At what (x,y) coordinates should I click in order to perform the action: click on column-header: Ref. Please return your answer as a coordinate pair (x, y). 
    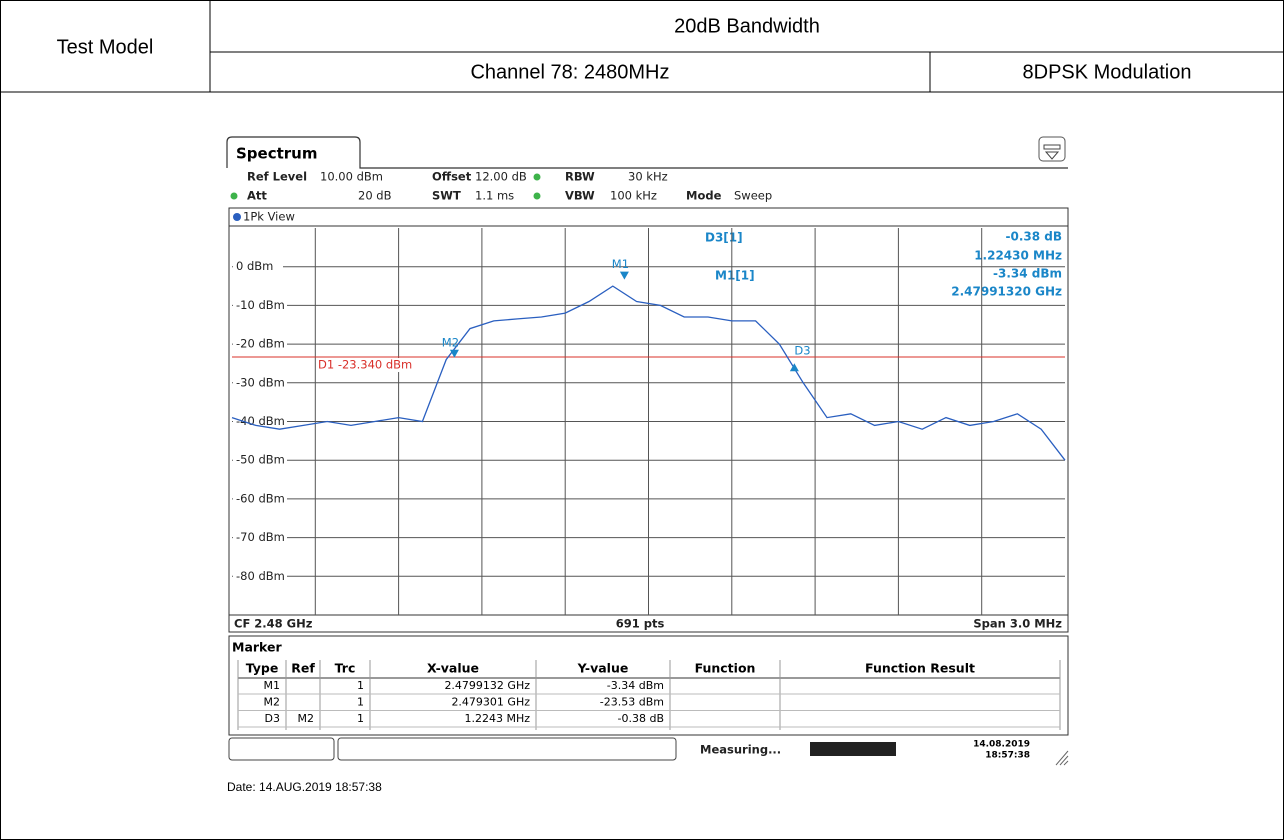
    Looking at the image, I should click on (303, 668).